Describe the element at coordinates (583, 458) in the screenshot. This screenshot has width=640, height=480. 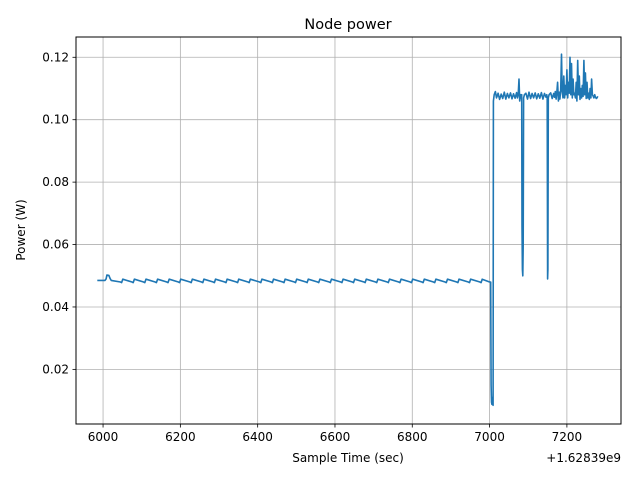
I see `x-axis-offset-label: +1.62839e9` at that location.